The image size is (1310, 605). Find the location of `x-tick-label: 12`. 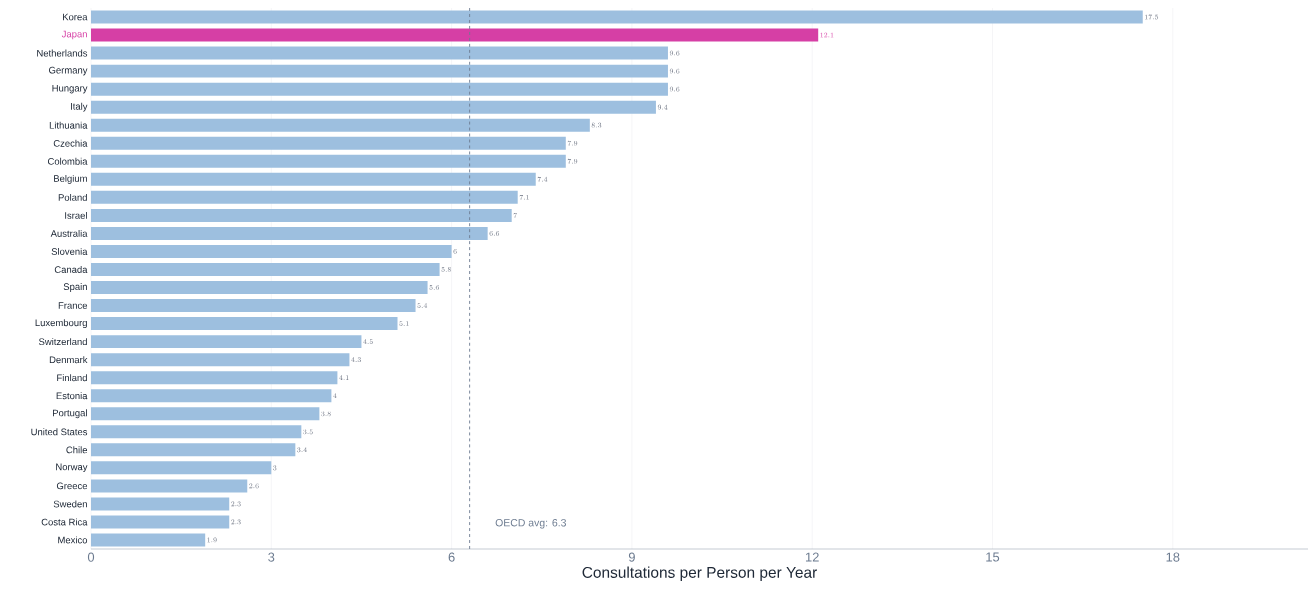

x-tick-label: 12 is located at coordinates (812, 557).